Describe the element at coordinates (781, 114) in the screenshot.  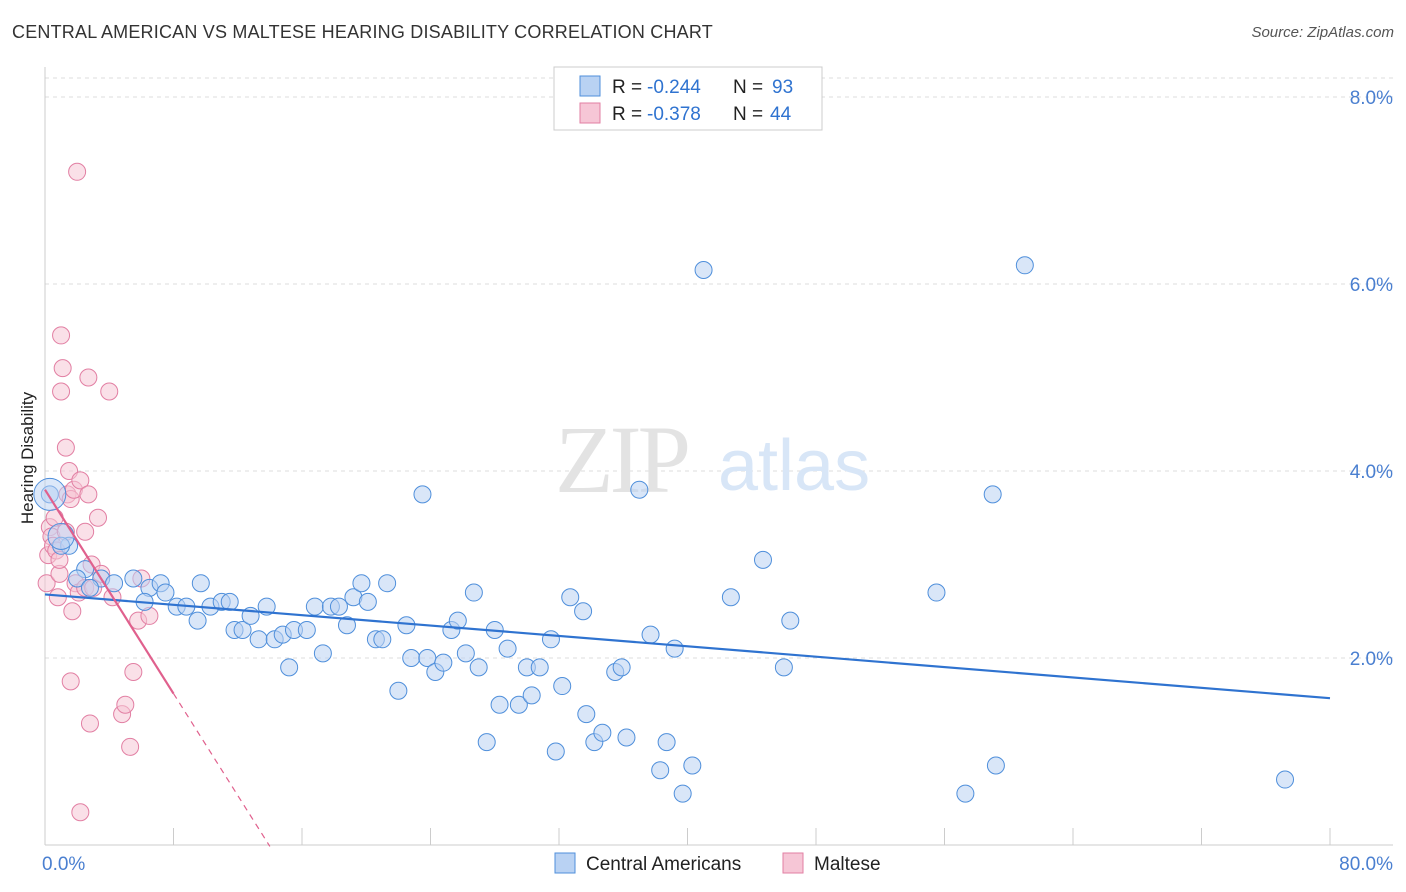
I see `legend-n-value-2: 44` at that location.